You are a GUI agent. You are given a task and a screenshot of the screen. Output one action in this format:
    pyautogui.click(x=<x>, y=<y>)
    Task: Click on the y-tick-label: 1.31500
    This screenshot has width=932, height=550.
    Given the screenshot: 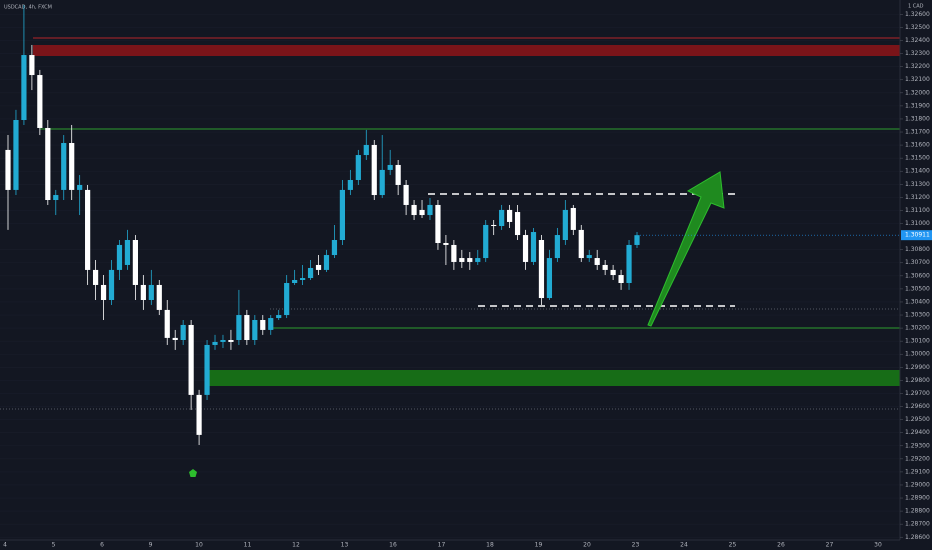 What is the action you would take?
    pyautogui.click(x=917, y=158)
    